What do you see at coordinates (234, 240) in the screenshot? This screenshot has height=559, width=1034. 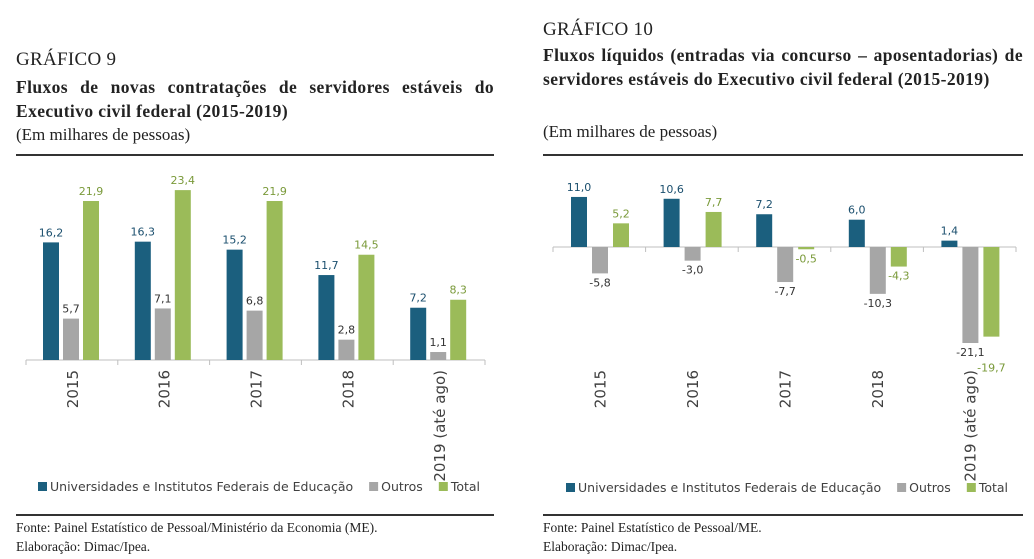 I see `data-label: 15,2` at bounding box center [234, 240].